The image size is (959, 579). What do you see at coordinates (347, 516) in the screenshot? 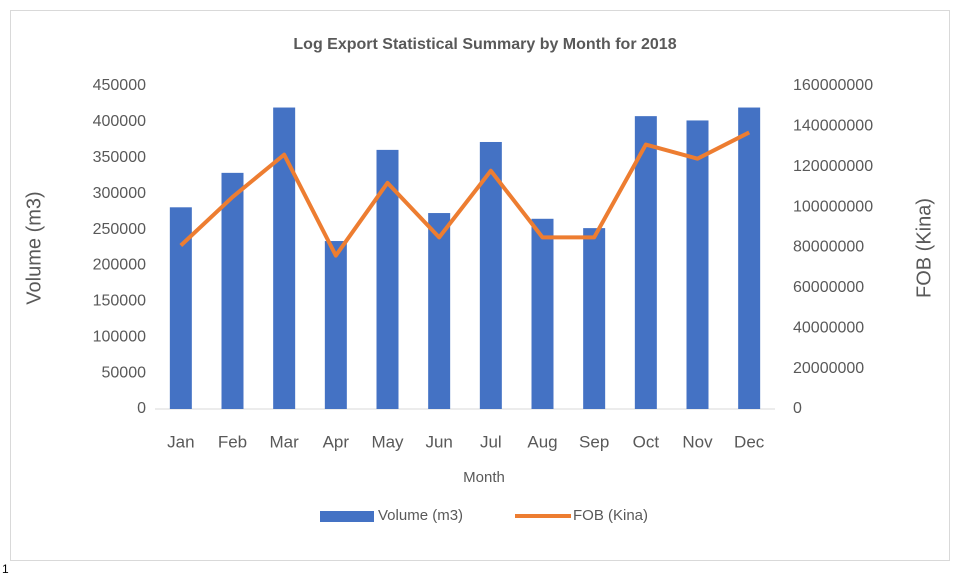
I see `legend-swatch` at bounding box center [347, 516].